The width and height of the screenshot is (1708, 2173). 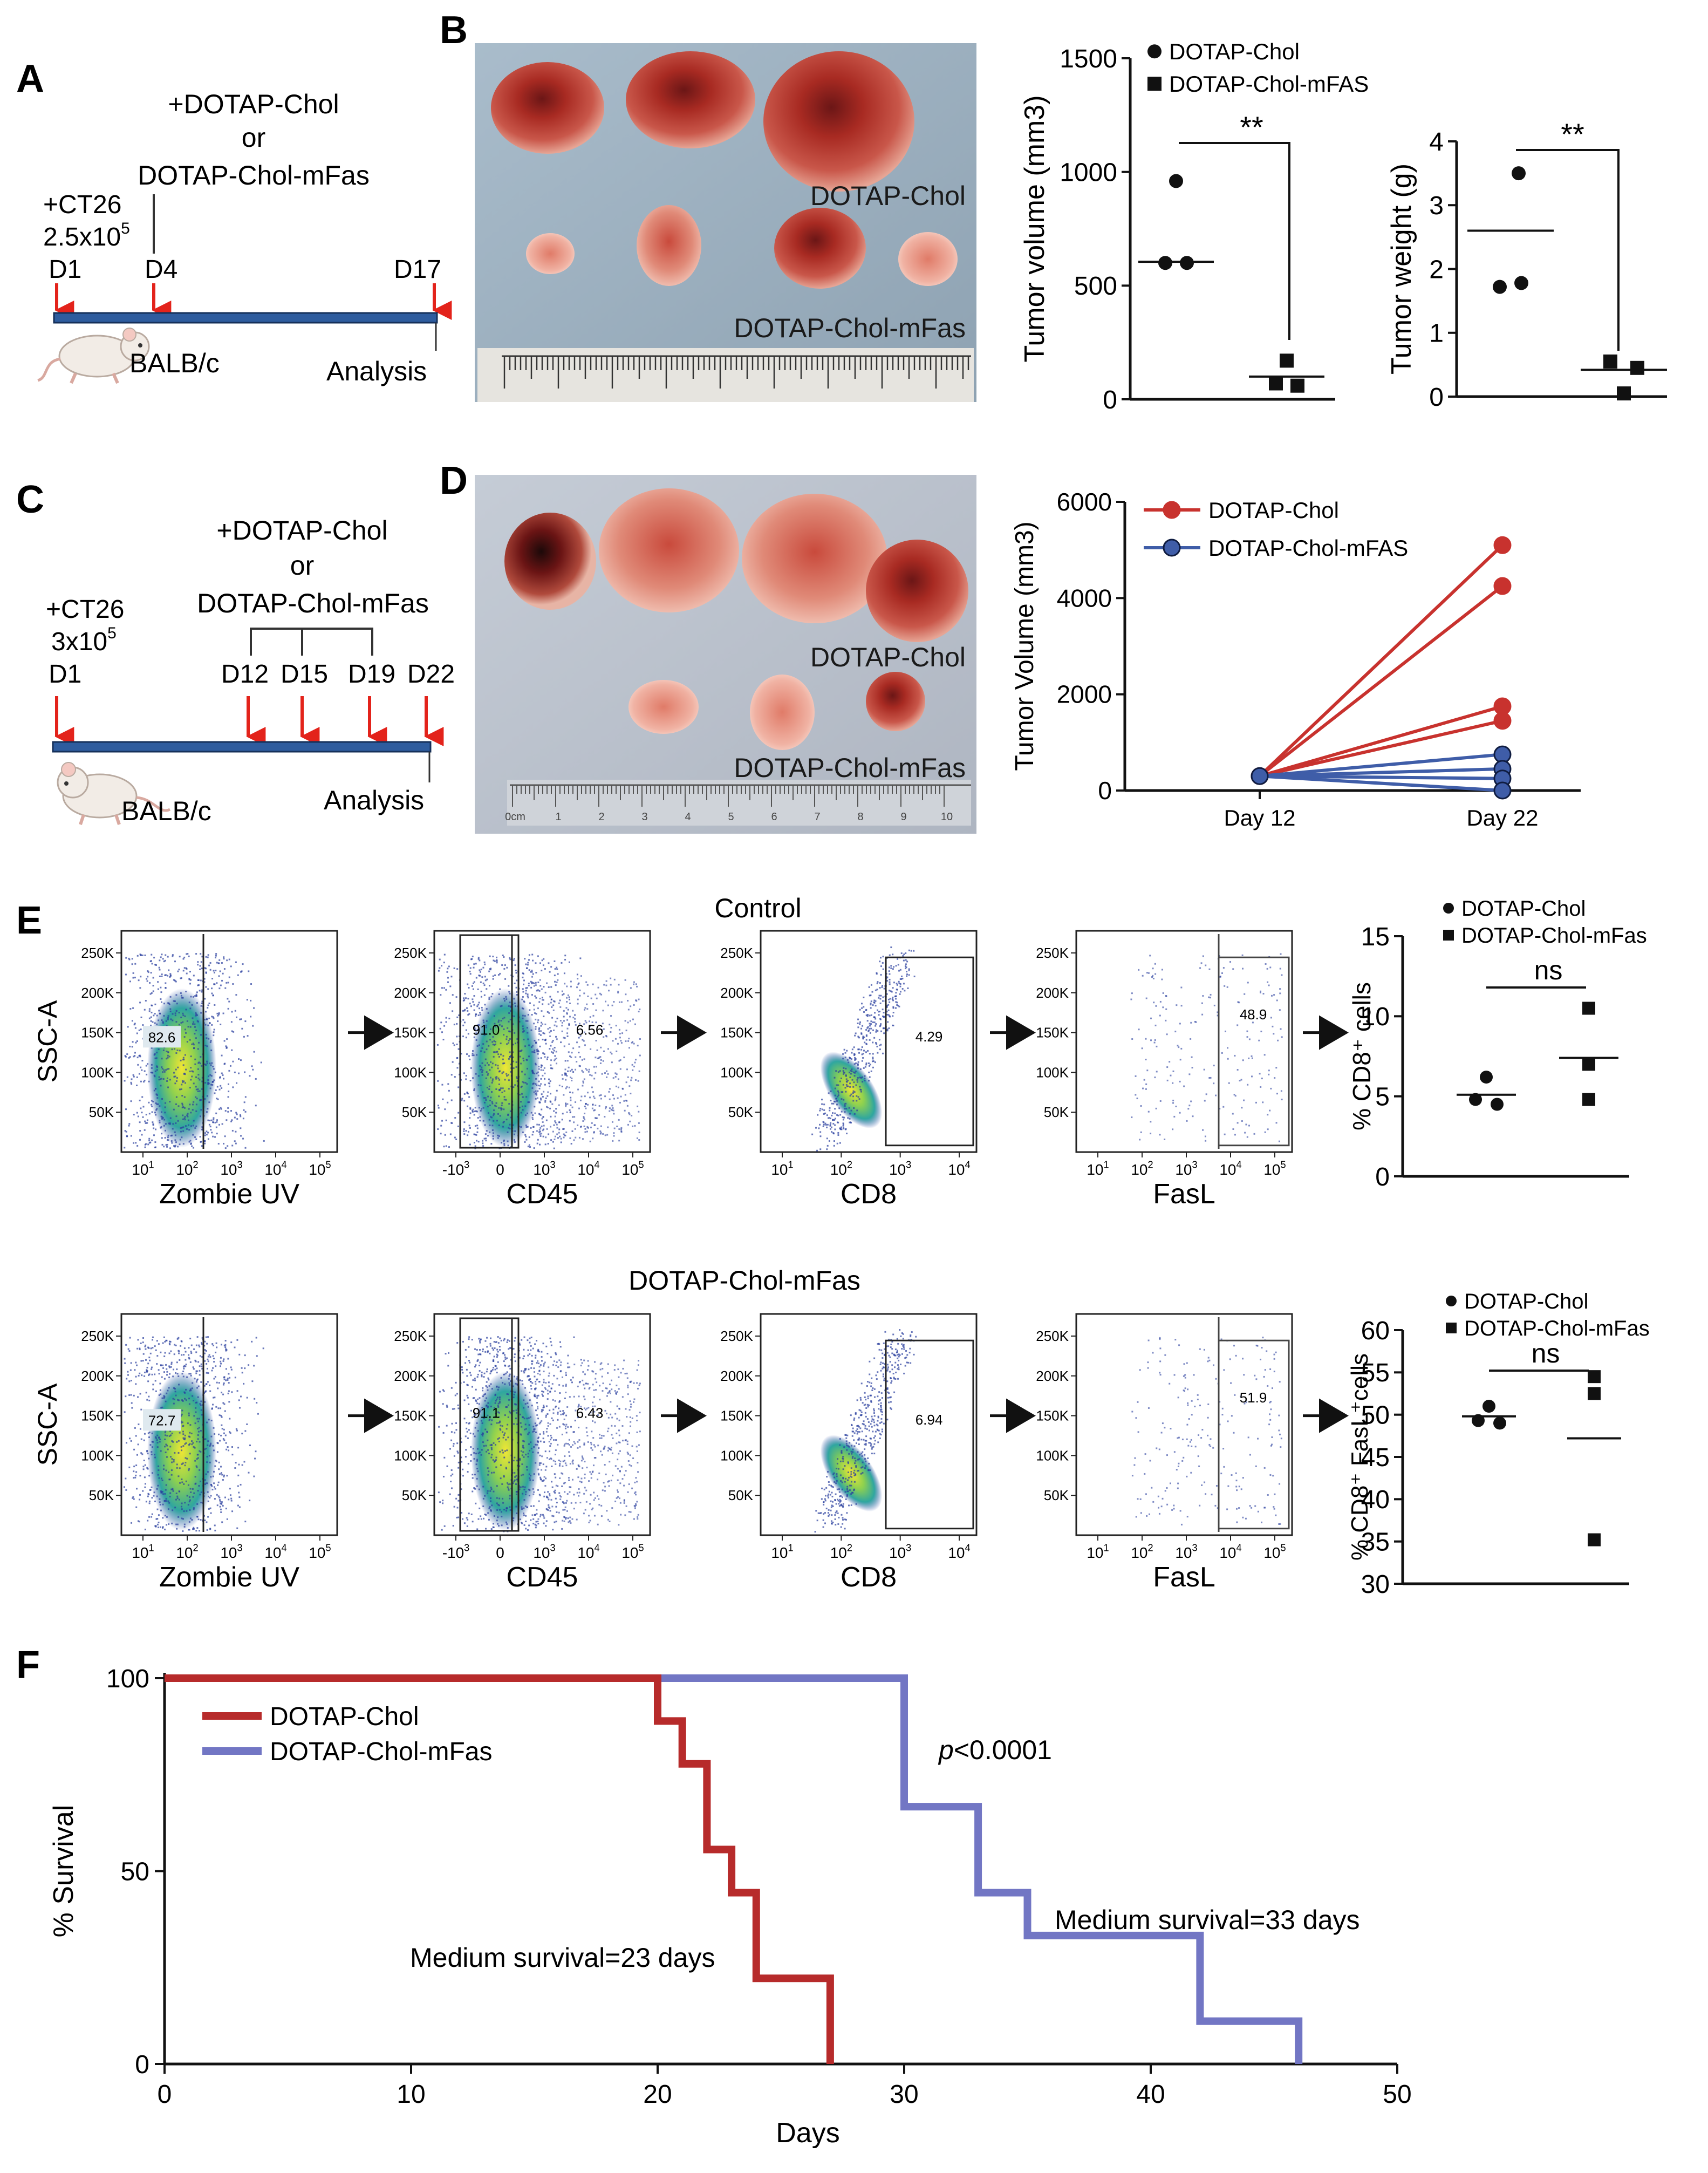 What do you see at coordinates (929, 1051) in the screenshot?
I see `flow-gate` at bounding box center [929, 1051].